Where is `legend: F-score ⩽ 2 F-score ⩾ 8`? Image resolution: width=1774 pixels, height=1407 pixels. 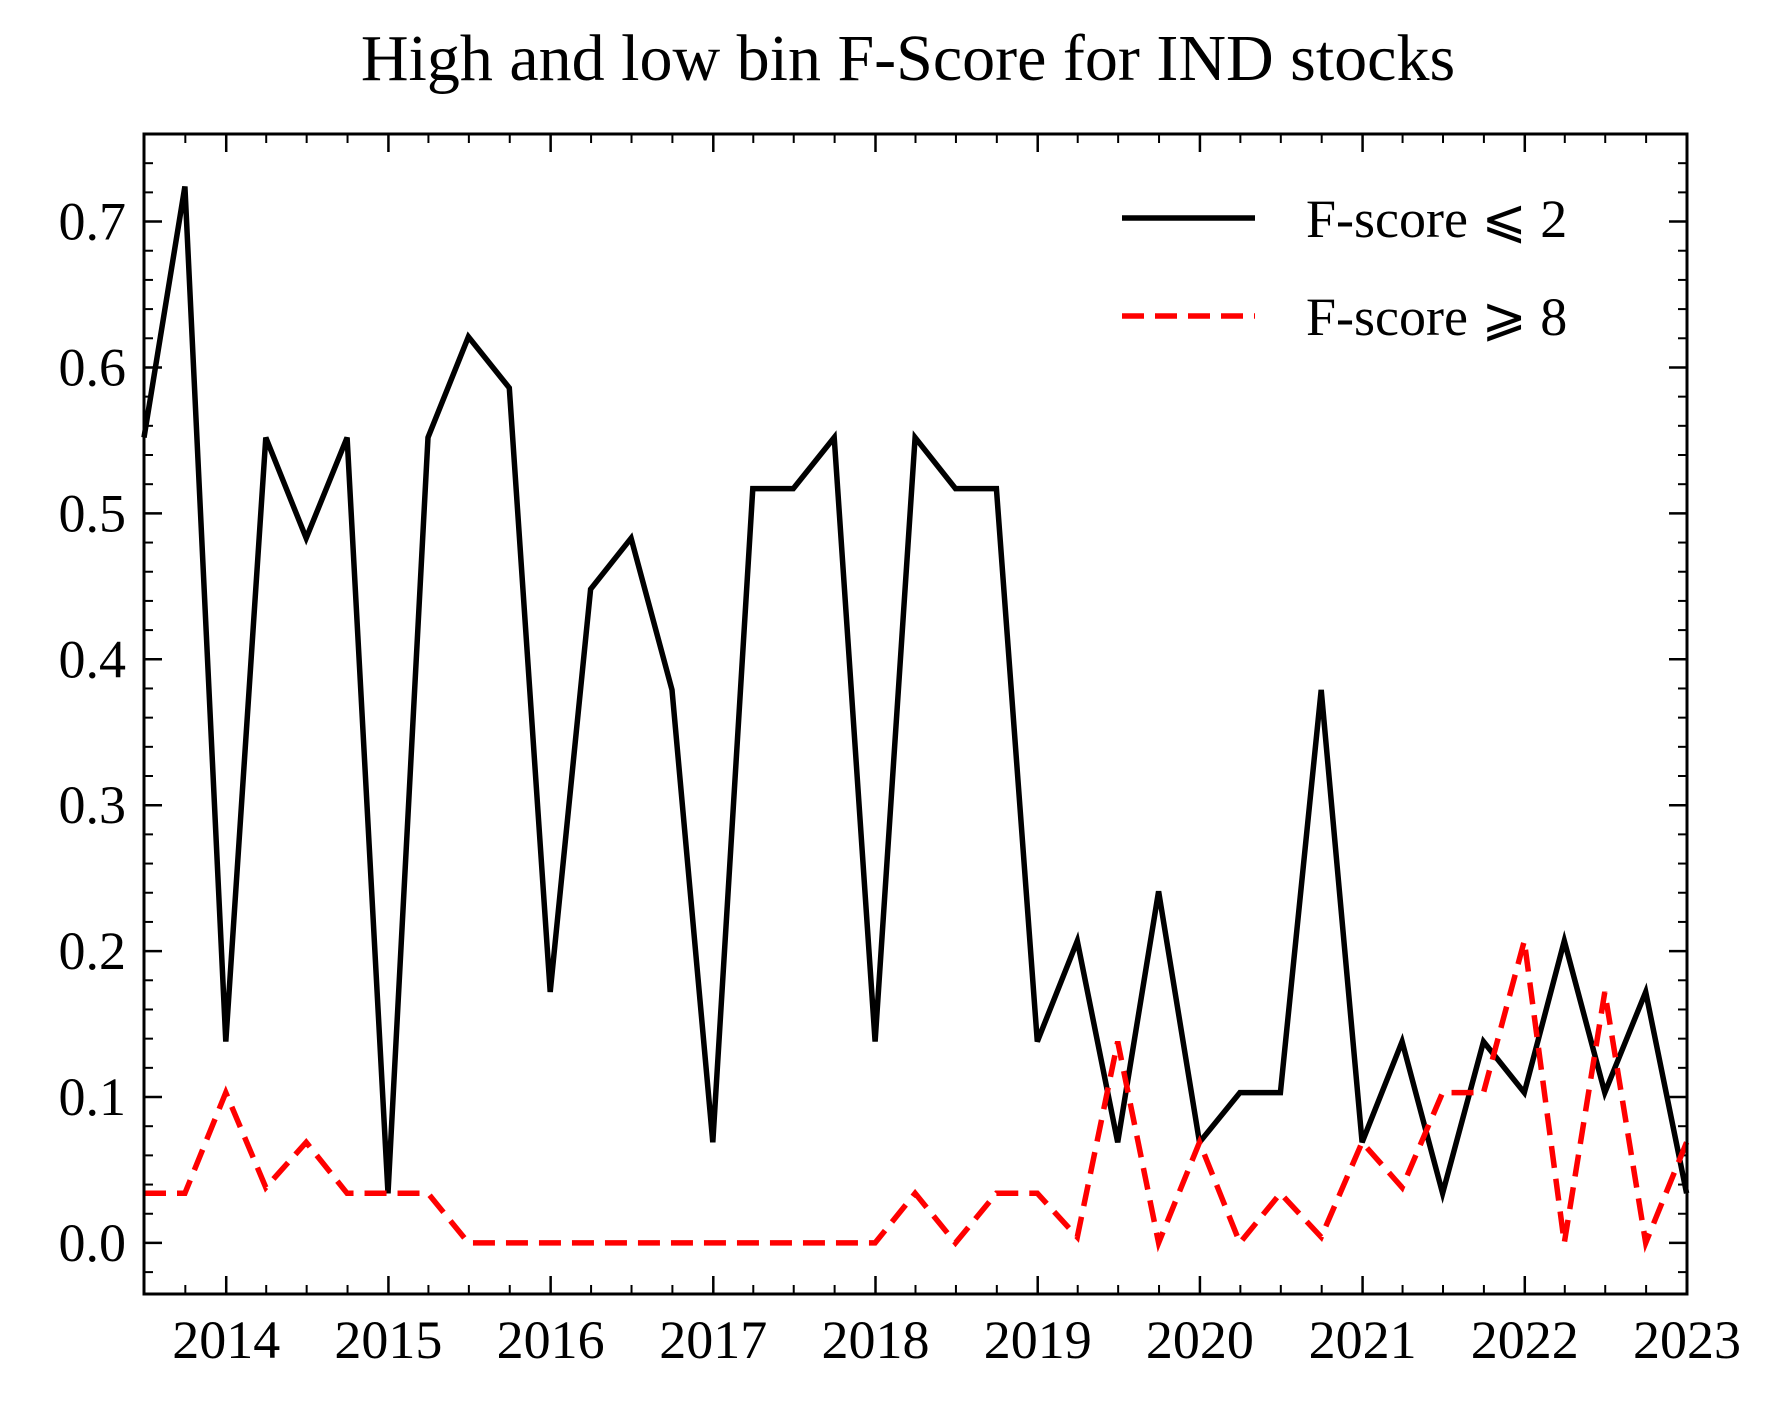
legend: F-score ⩽ 2 F-score ⩾ 8 is located at coordinates (1344, 268).